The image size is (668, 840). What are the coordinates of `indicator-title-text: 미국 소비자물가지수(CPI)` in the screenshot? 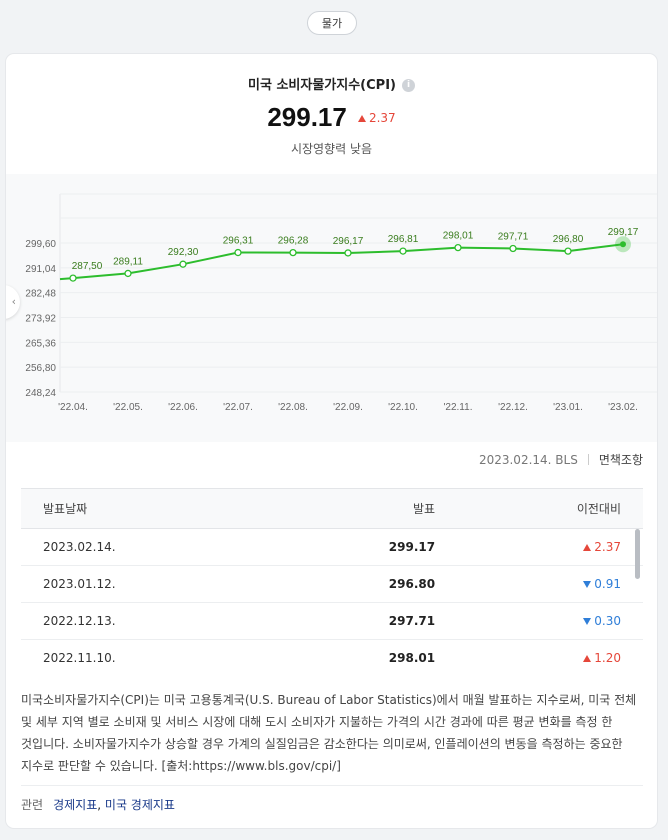 It's located at (322, 85).